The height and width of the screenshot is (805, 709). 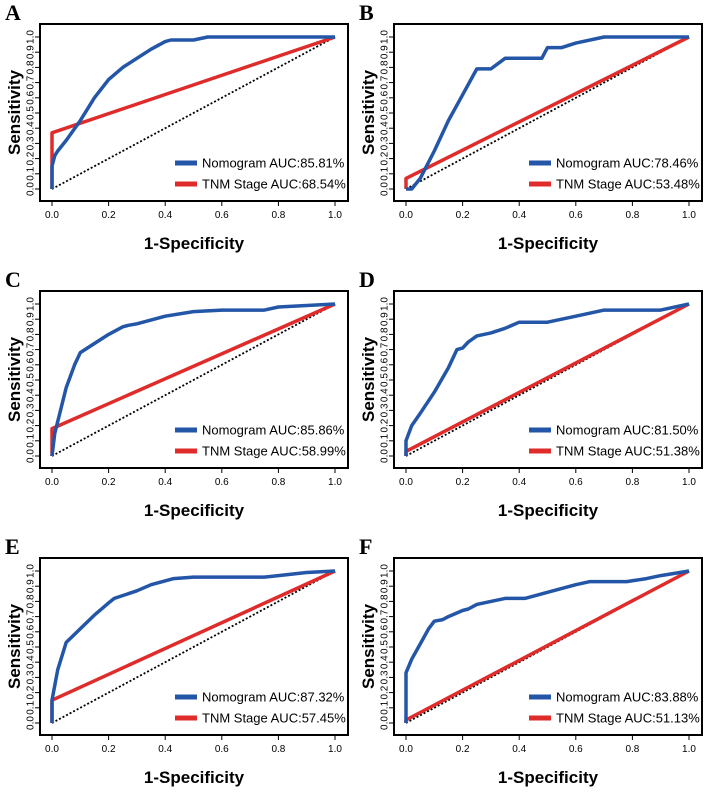 What do you see at coordinates (274, 718) in the screenshot?
I see `legend-label-tnm-stage: TNM Stage AUC:57.45%` at bounding box center [274, 718].